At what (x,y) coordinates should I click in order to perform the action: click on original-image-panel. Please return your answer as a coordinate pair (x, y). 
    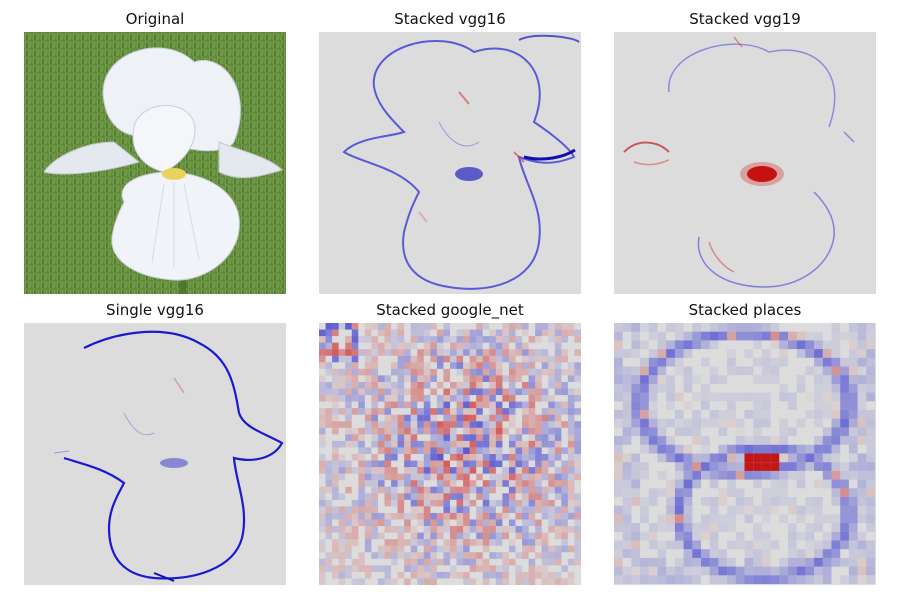
    Looking at the image, I should click on (155, 163).